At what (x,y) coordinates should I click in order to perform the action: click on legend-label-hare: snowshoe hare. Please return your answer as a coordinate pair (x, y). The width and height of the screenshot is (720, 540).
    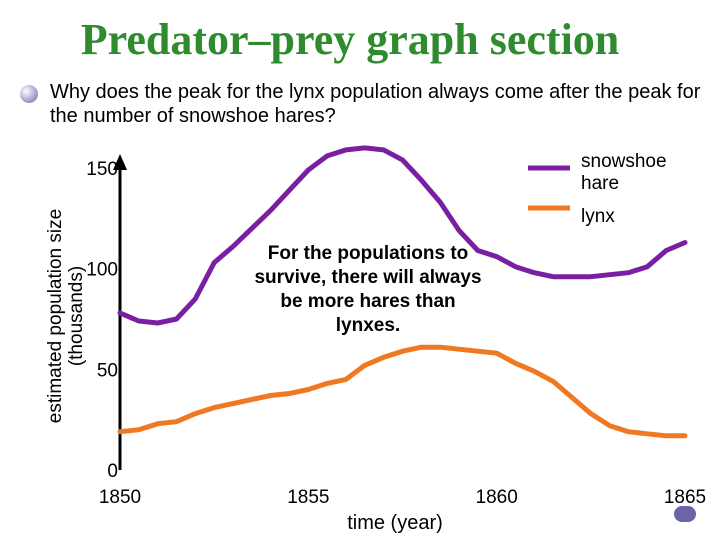
    Looking at the image, I should click on (624, 172).